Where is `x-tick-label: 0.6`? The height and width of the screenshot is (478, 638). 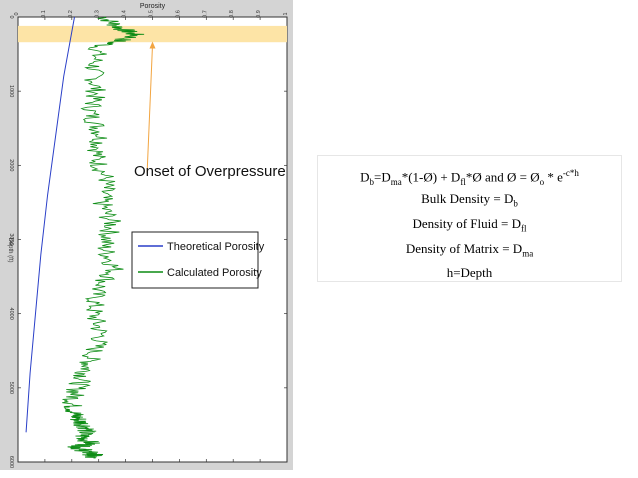 x-tick-label: 0.6 is located at coordinates (178, 14).